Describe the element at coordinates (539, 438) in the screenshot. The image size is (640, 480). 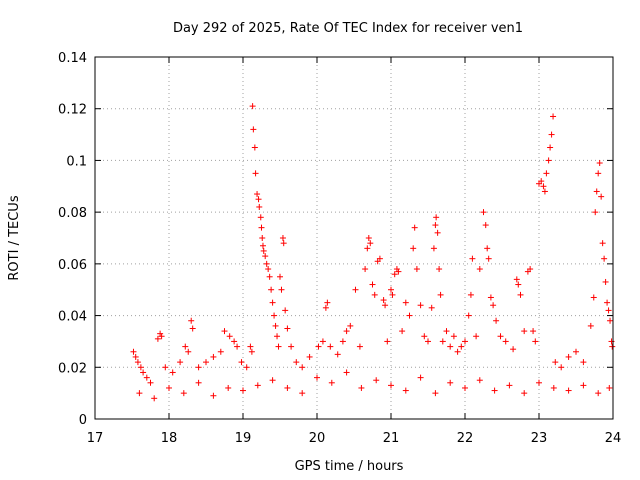
I see `x-tick-label: 23` at that location.